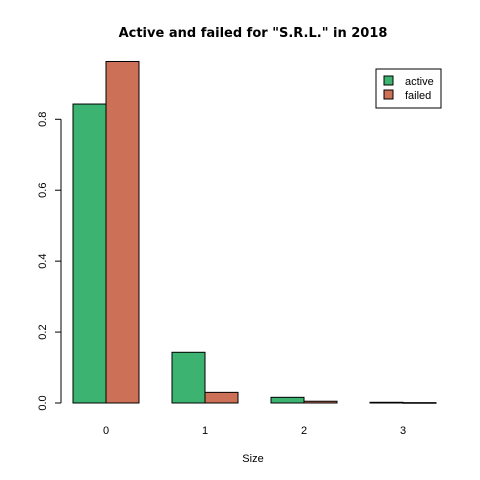 The height and width of the screenshot is (480, 480). What do you see at coordinates (403, 431) in the screenshot?
I see `x-tick-label: 3` at bounding box center [403, 431].